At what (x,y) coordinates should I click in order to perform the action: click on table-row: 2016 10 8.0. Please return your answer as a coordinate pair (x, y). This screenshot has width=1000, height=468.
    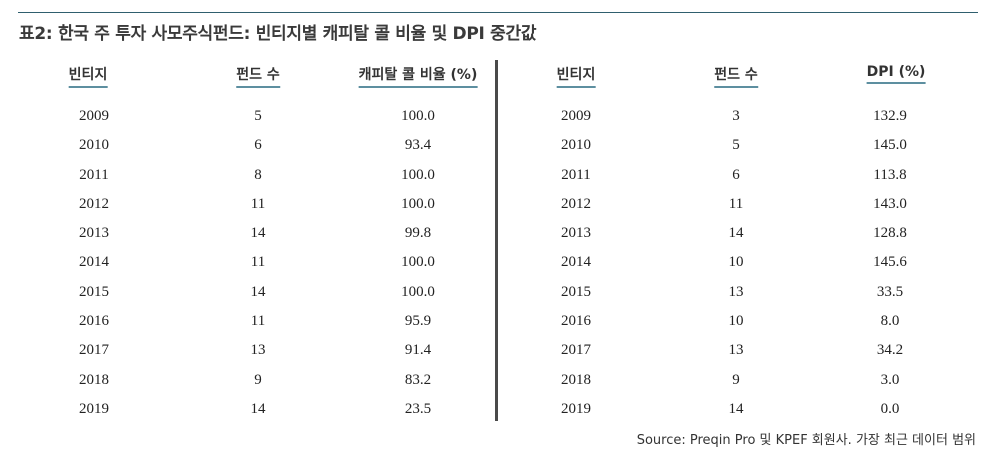
    Looking at the image, I should click on (740, 321).